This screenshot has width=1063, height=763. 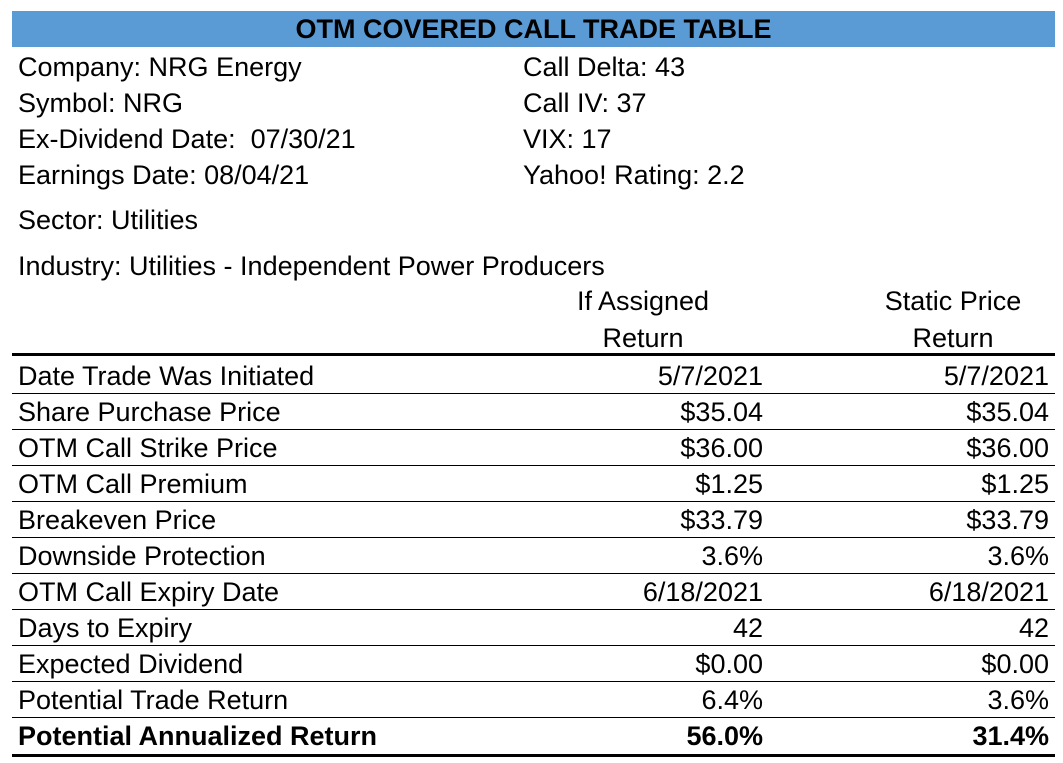 What do you see at coordinates (1015, 664) in the screenshot?
I see `static-price-value: $0.00` at bounding box center [1015, 664].